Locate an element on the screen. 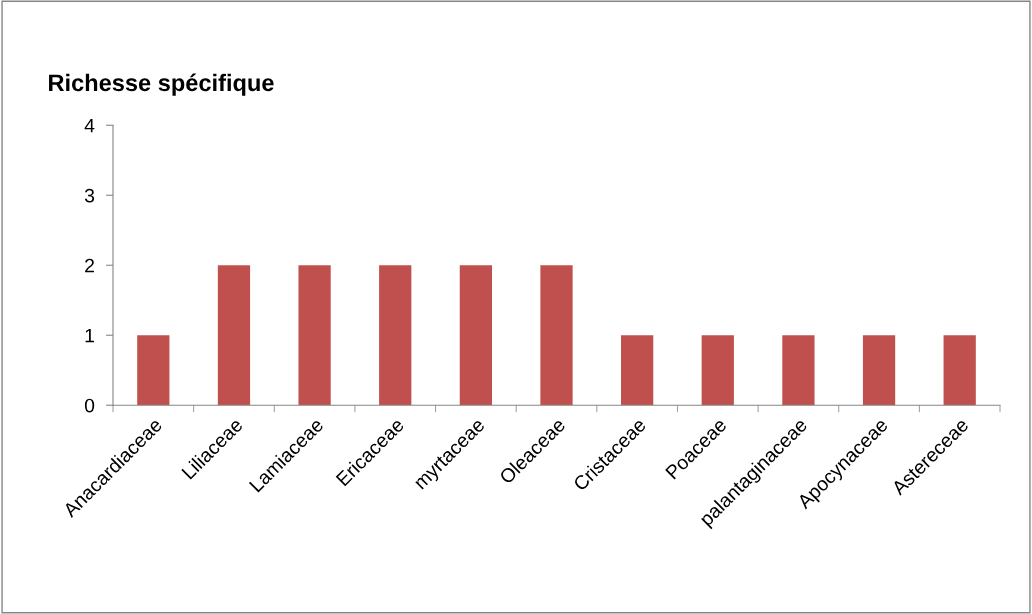  y-tick-label: 0 is located at coordinates (89, 405).